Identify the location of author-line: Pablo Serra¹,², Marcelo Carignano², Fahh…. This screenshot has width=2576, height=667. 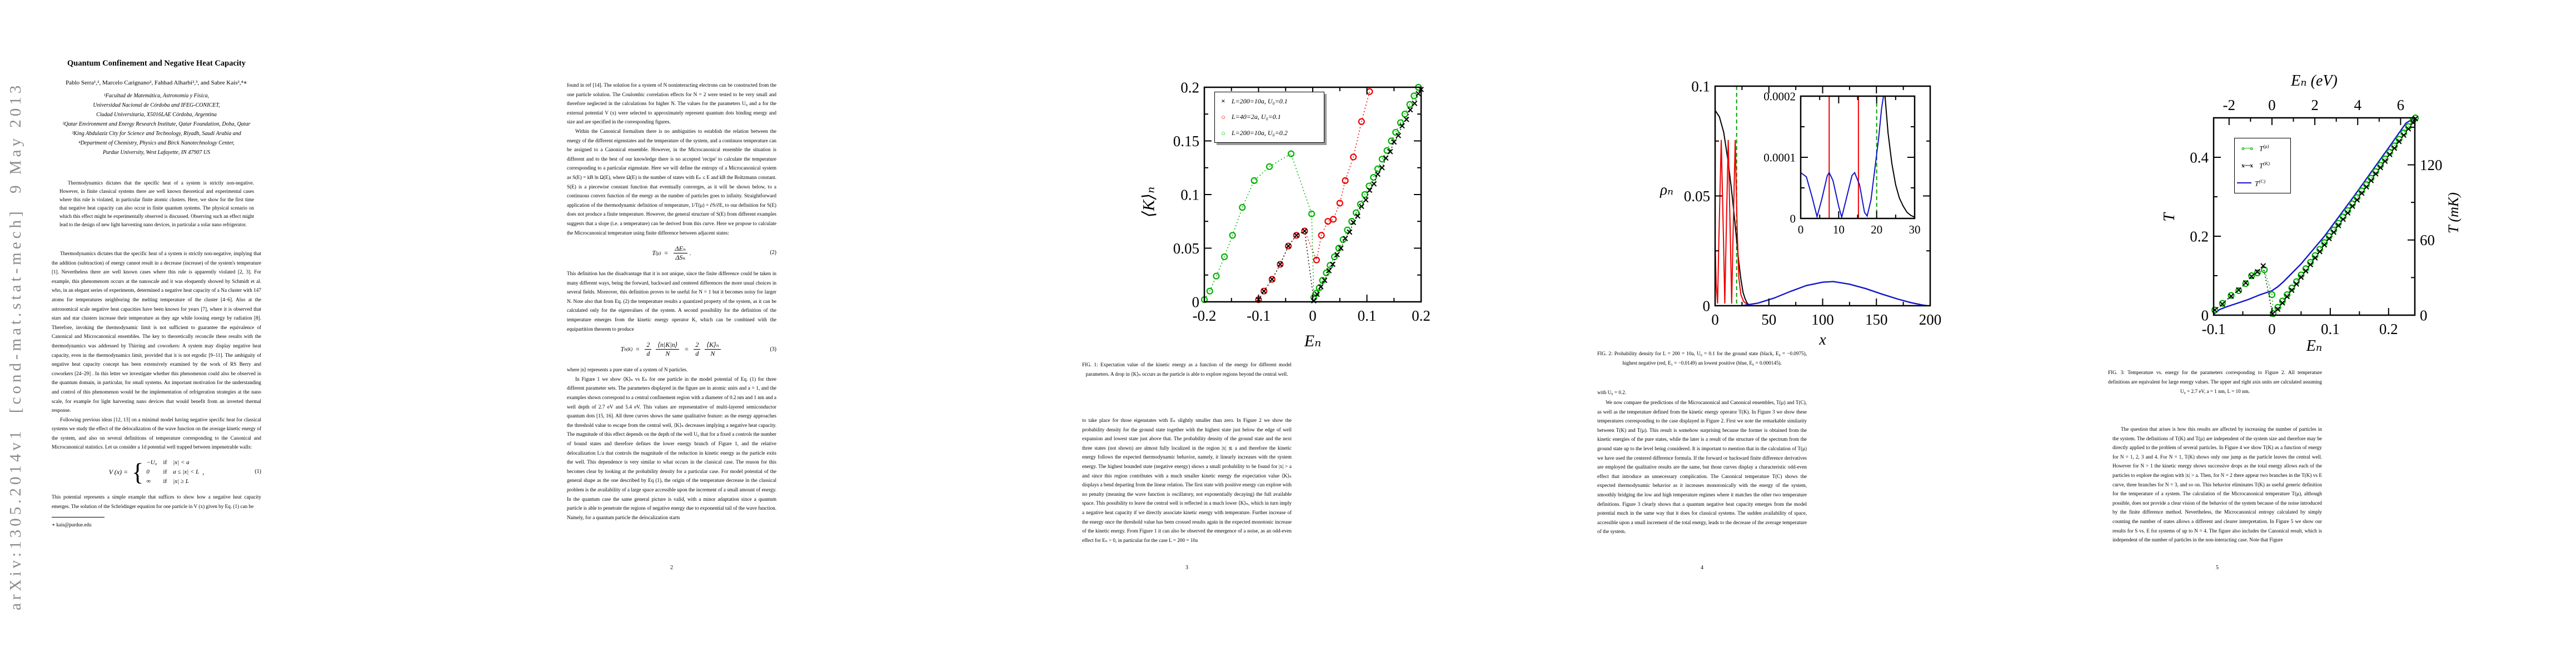
(156, 82).